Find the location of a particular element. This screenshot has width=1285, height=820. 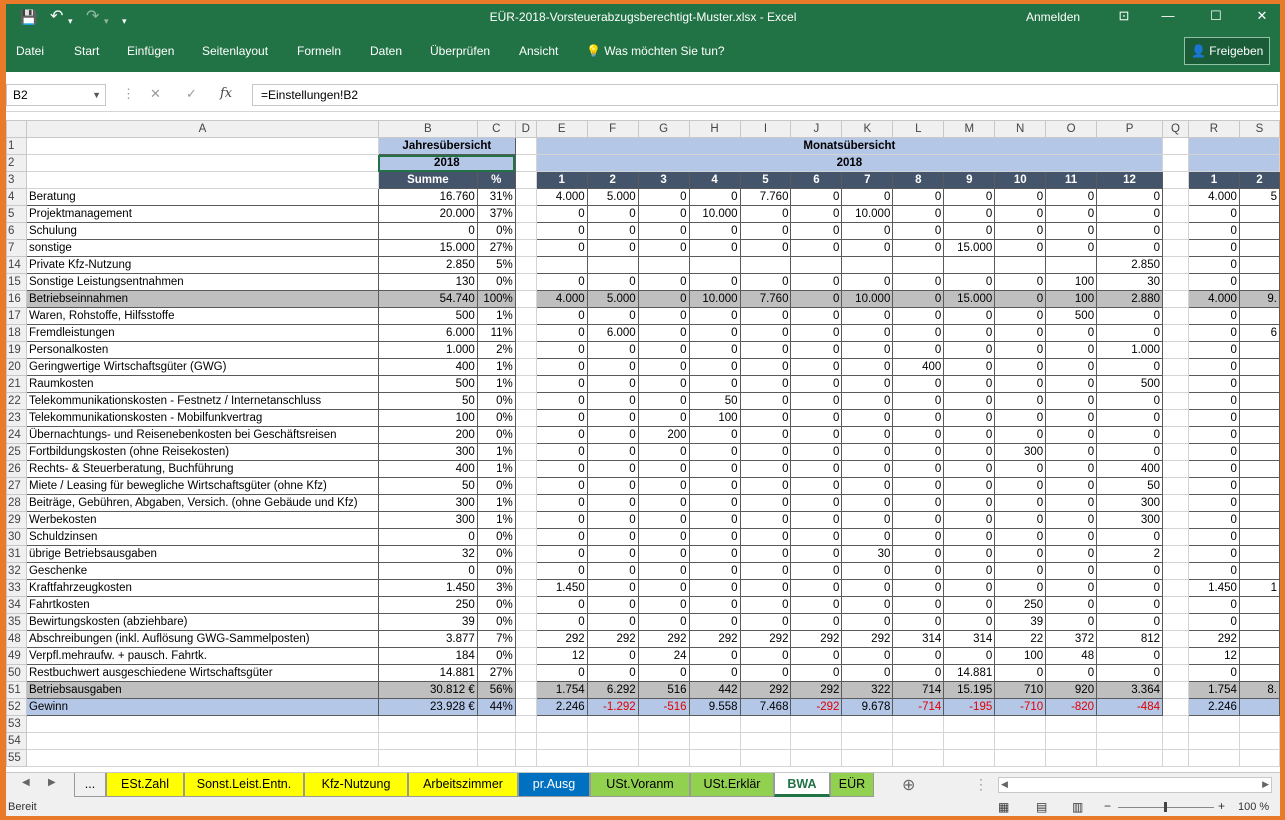

month-value-cell: 30 is located at coordinates (1129, 282).